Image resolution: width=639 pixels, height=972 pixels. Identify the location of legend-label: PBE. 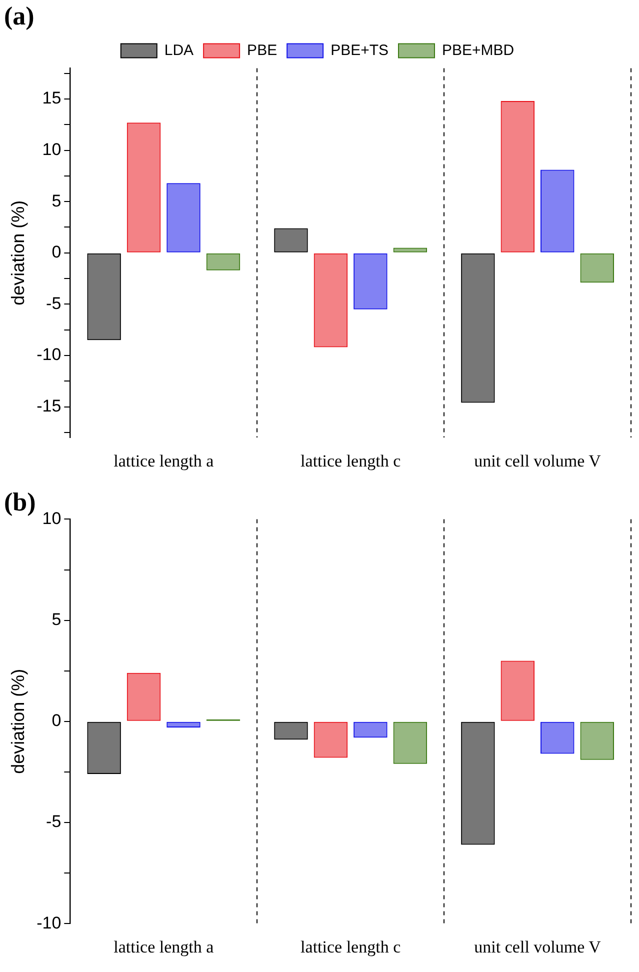
(262, 50).